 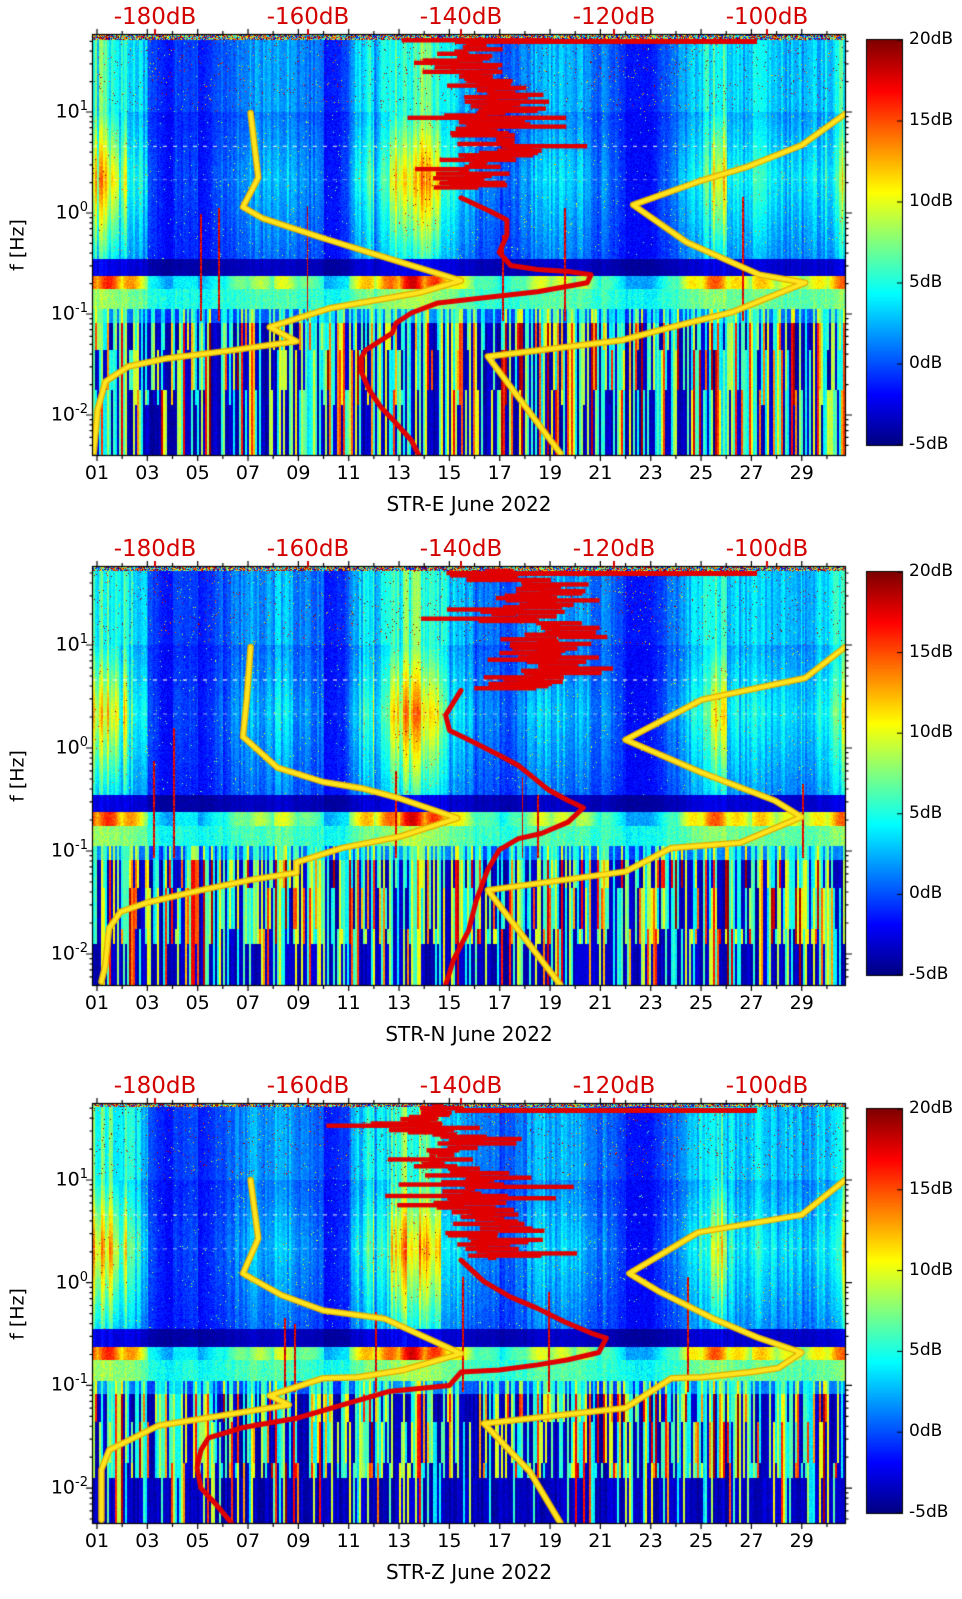 What do you see at coordinates (469, 1034) in the screenshot?
I see `panel-title: STR-N June 2022` at bounding box center [469, 1034].